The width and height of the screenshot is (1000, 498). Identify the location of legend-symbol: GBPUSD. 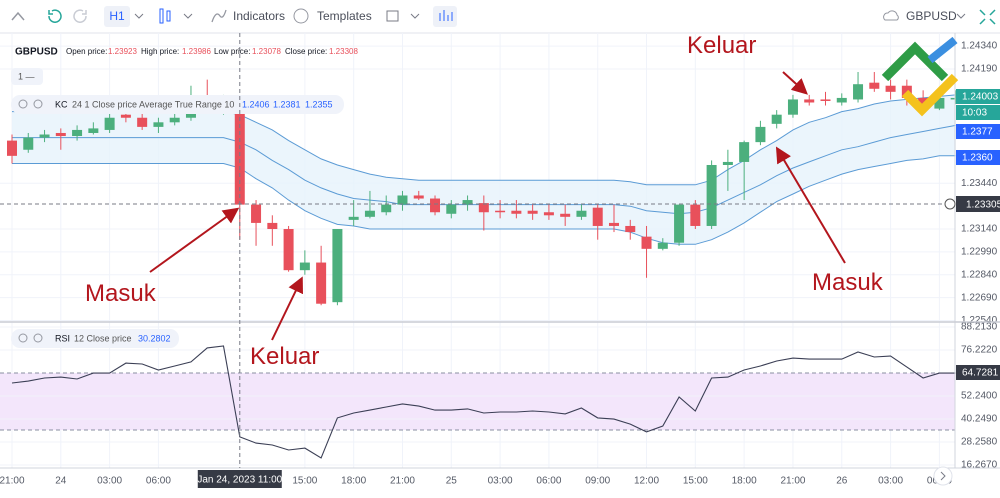
(36, 52).